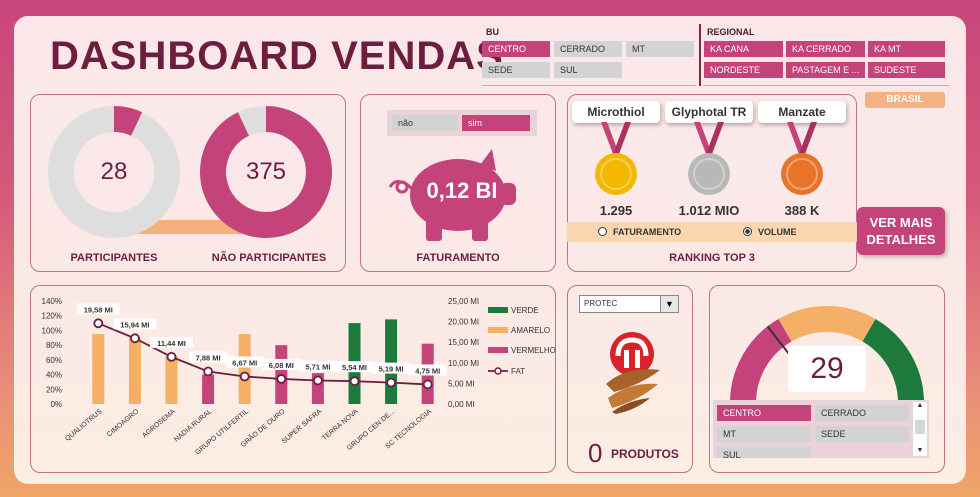  I want to click on fat-data-label: 4,75 MI, so click(427, 370).